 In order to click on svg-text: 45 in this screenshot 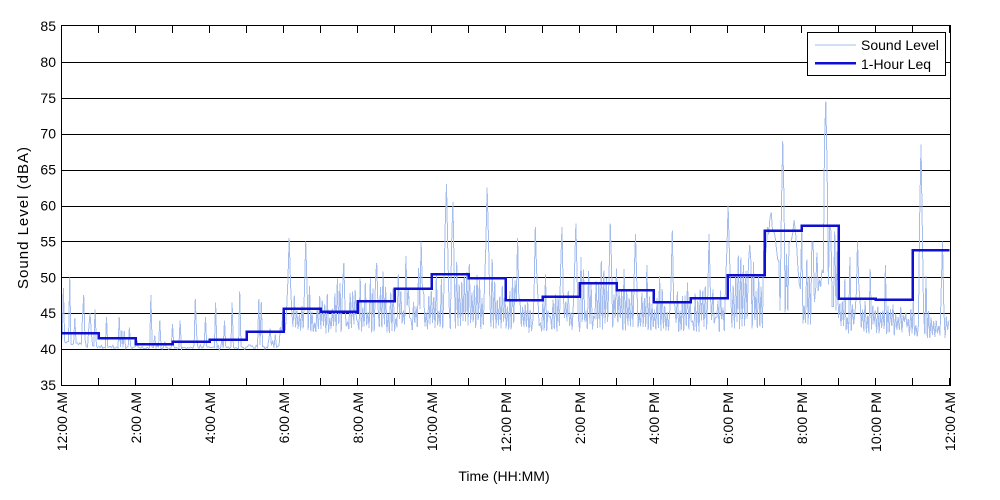, I will do `click(48, 313)`.